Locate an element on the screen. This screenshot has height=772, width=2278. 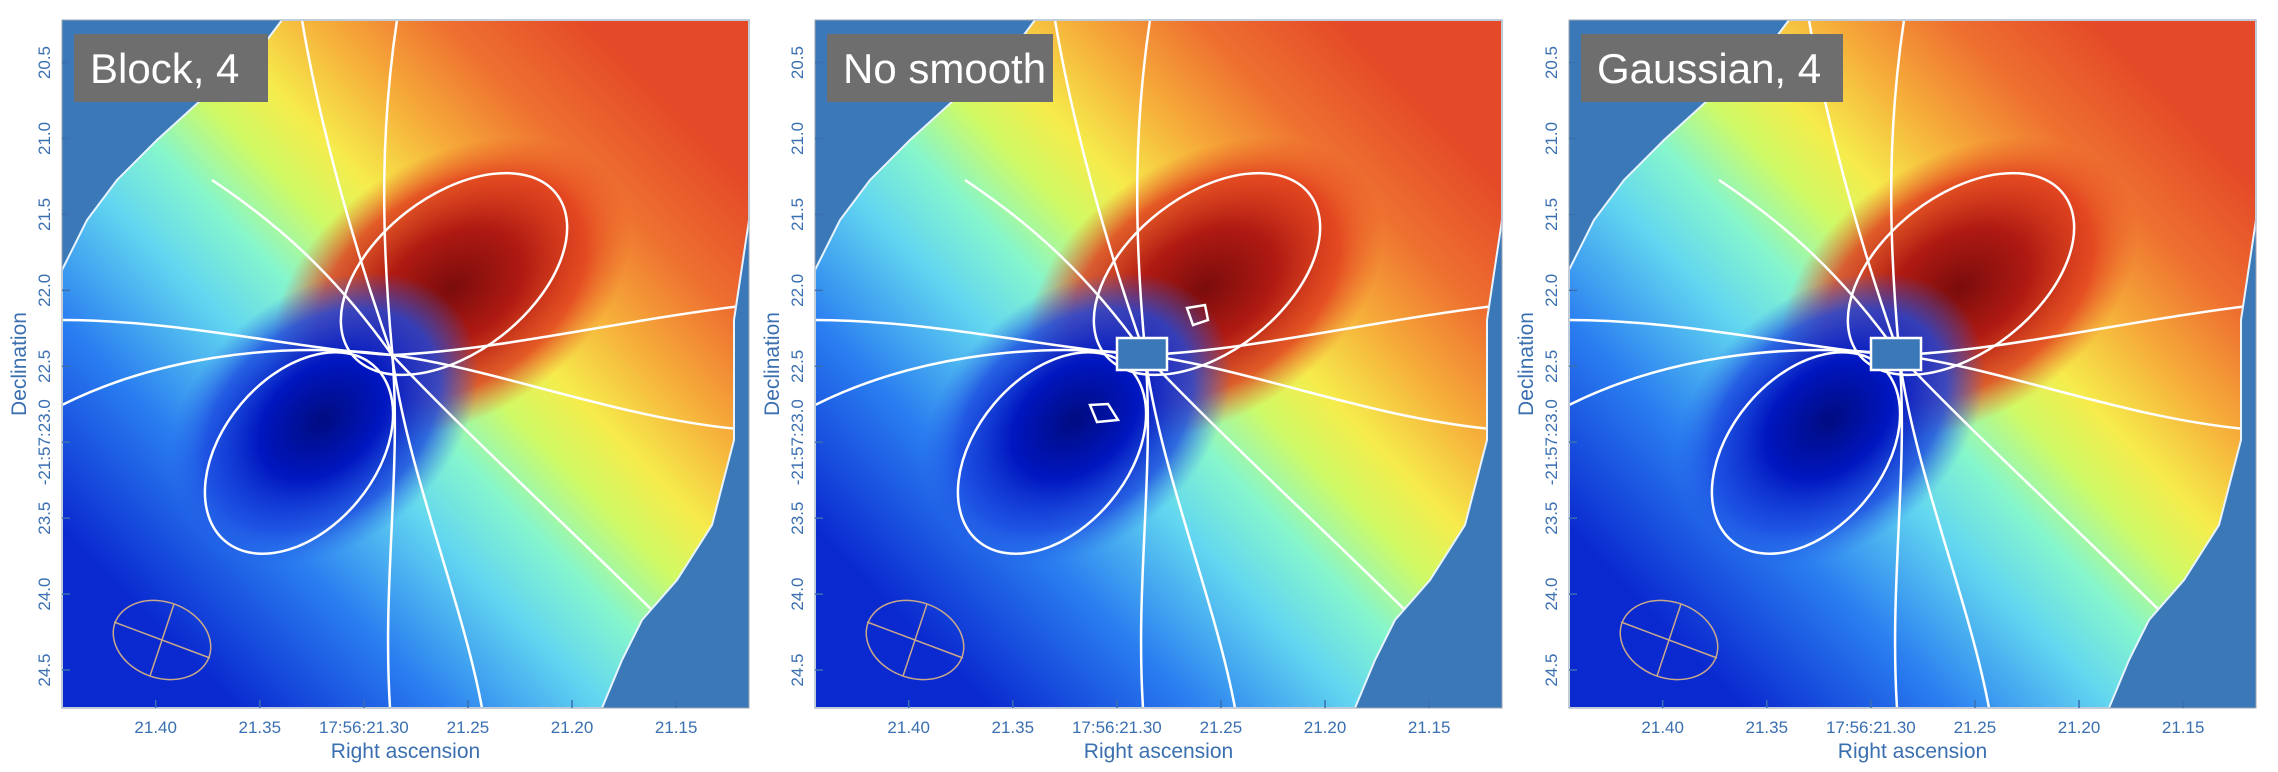
blueshift-core is located at coordinates (322, 420).